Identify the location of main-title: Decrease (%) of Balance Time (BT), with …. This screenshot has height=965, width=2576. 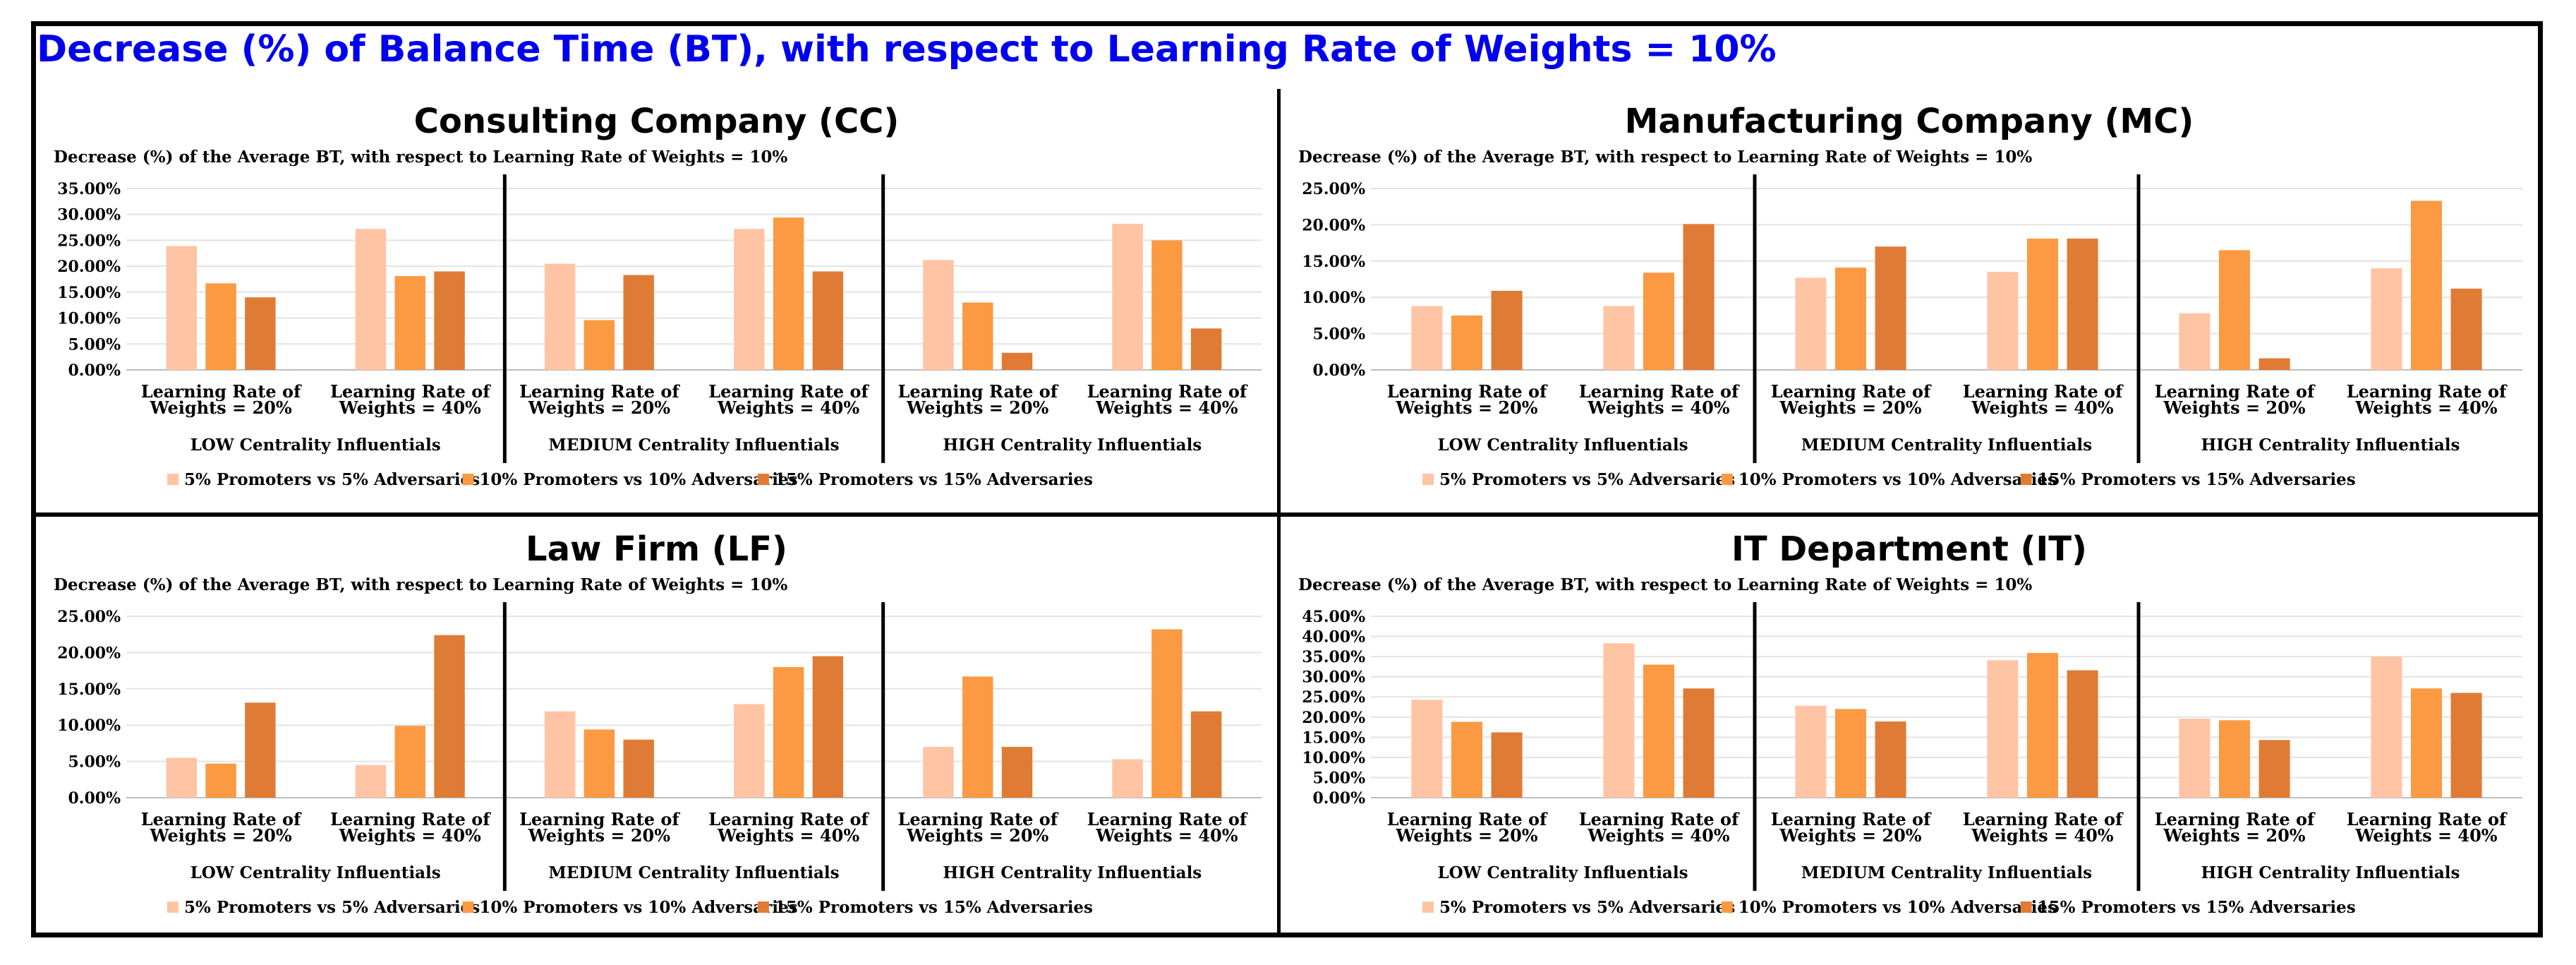
(907, 49).